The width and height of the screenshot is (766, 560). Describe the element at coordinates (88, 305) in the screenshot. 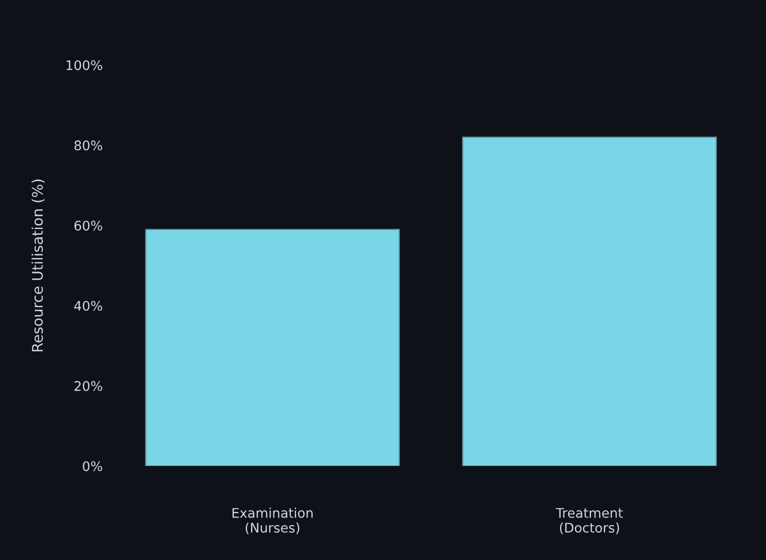

I see `y-tick-label: 40%` at that location.